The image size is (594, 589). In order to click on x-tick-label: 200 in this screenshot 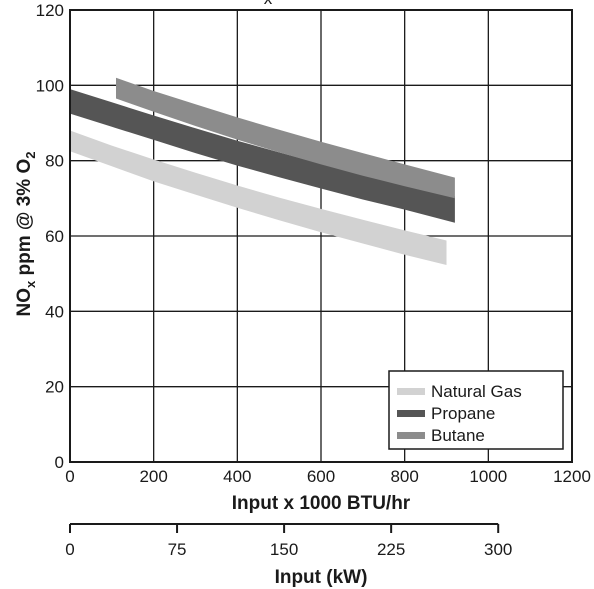, I will do `click(153, 476)`.